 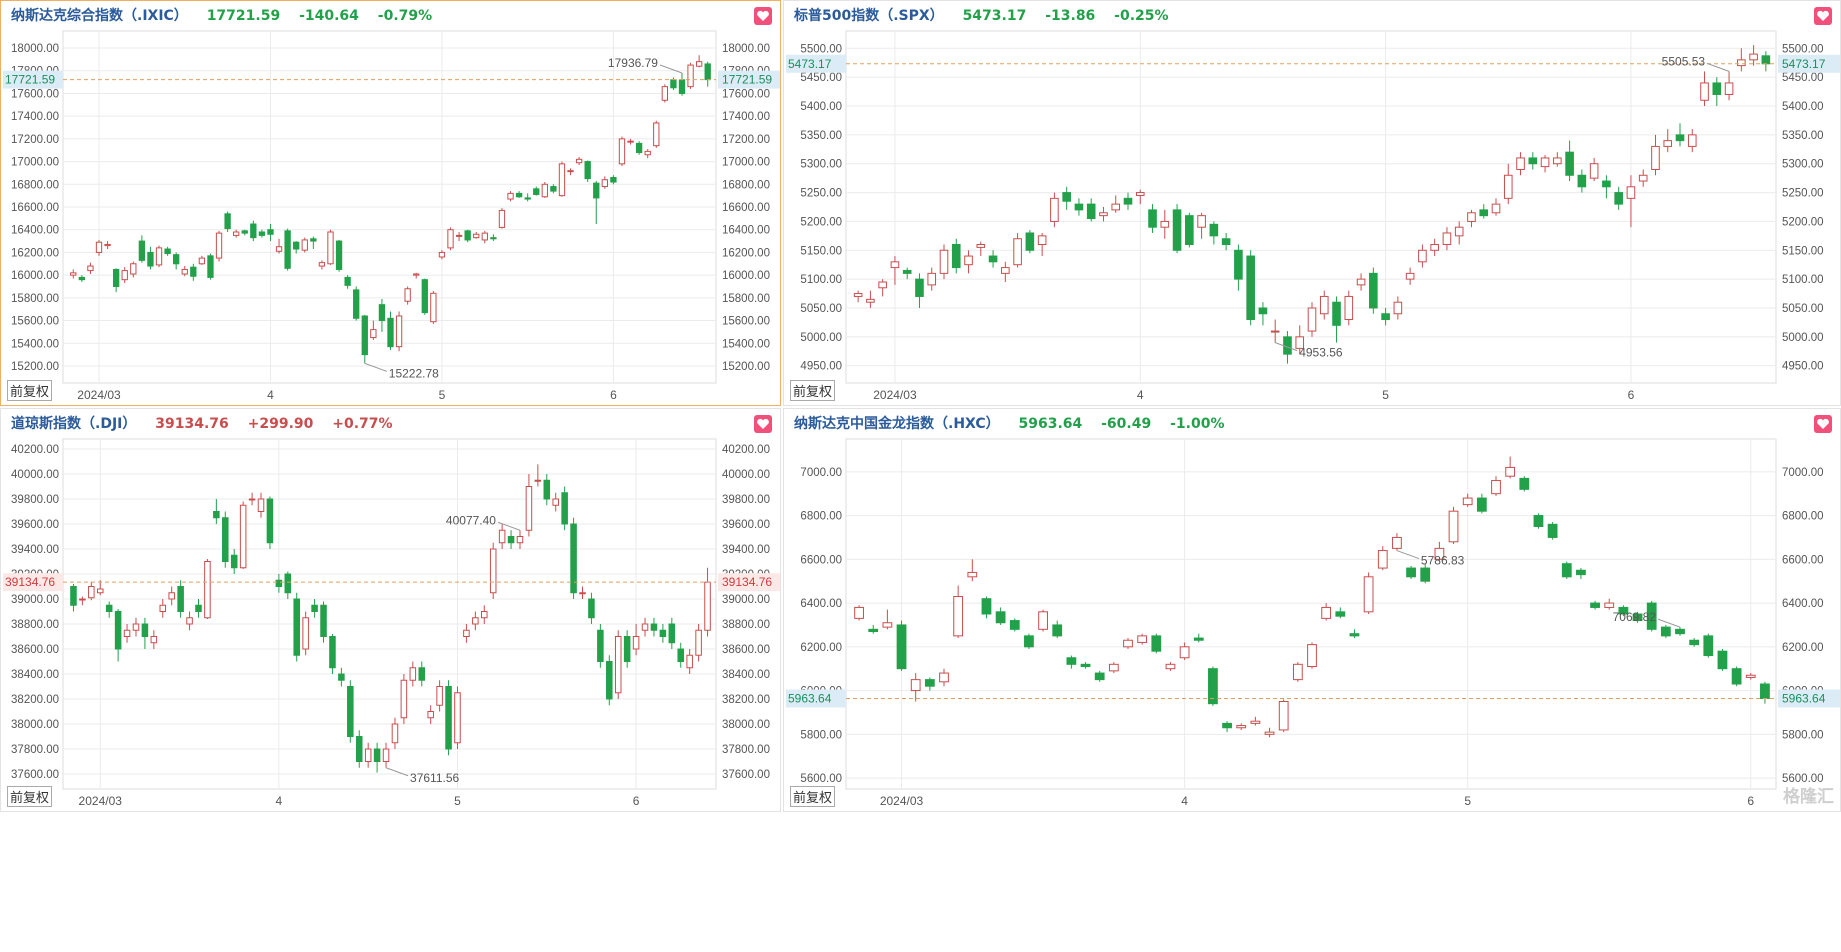 What do you see at coordinates (35, 475) in the screenshot?
I see `y-tick-label-left: 40000.00` at bounding box center [35, 475].